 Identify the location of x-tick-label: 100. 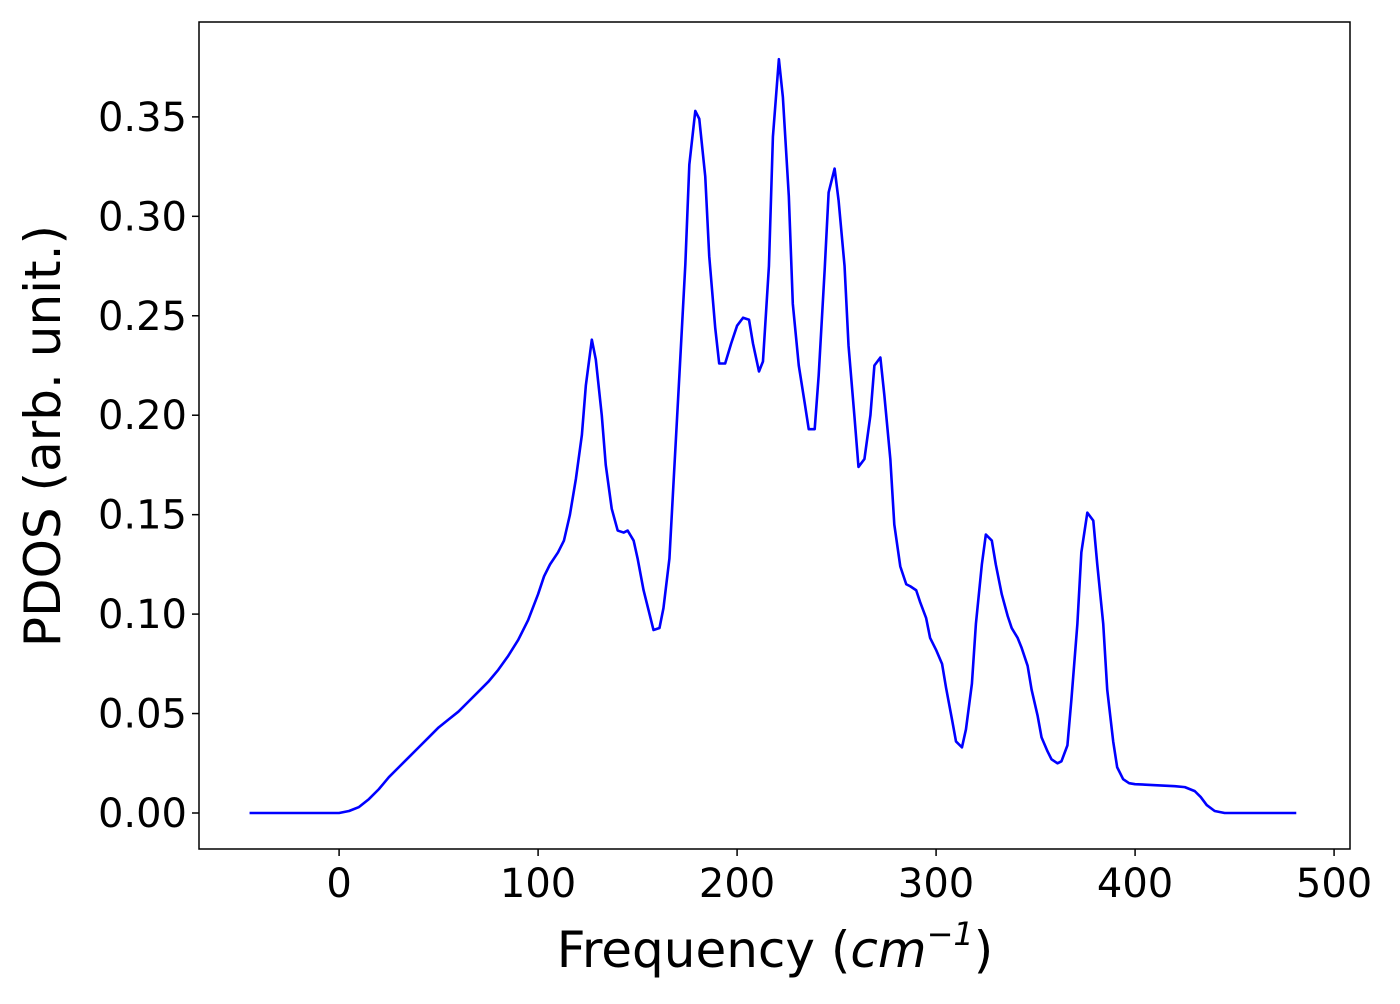
(538, 884).